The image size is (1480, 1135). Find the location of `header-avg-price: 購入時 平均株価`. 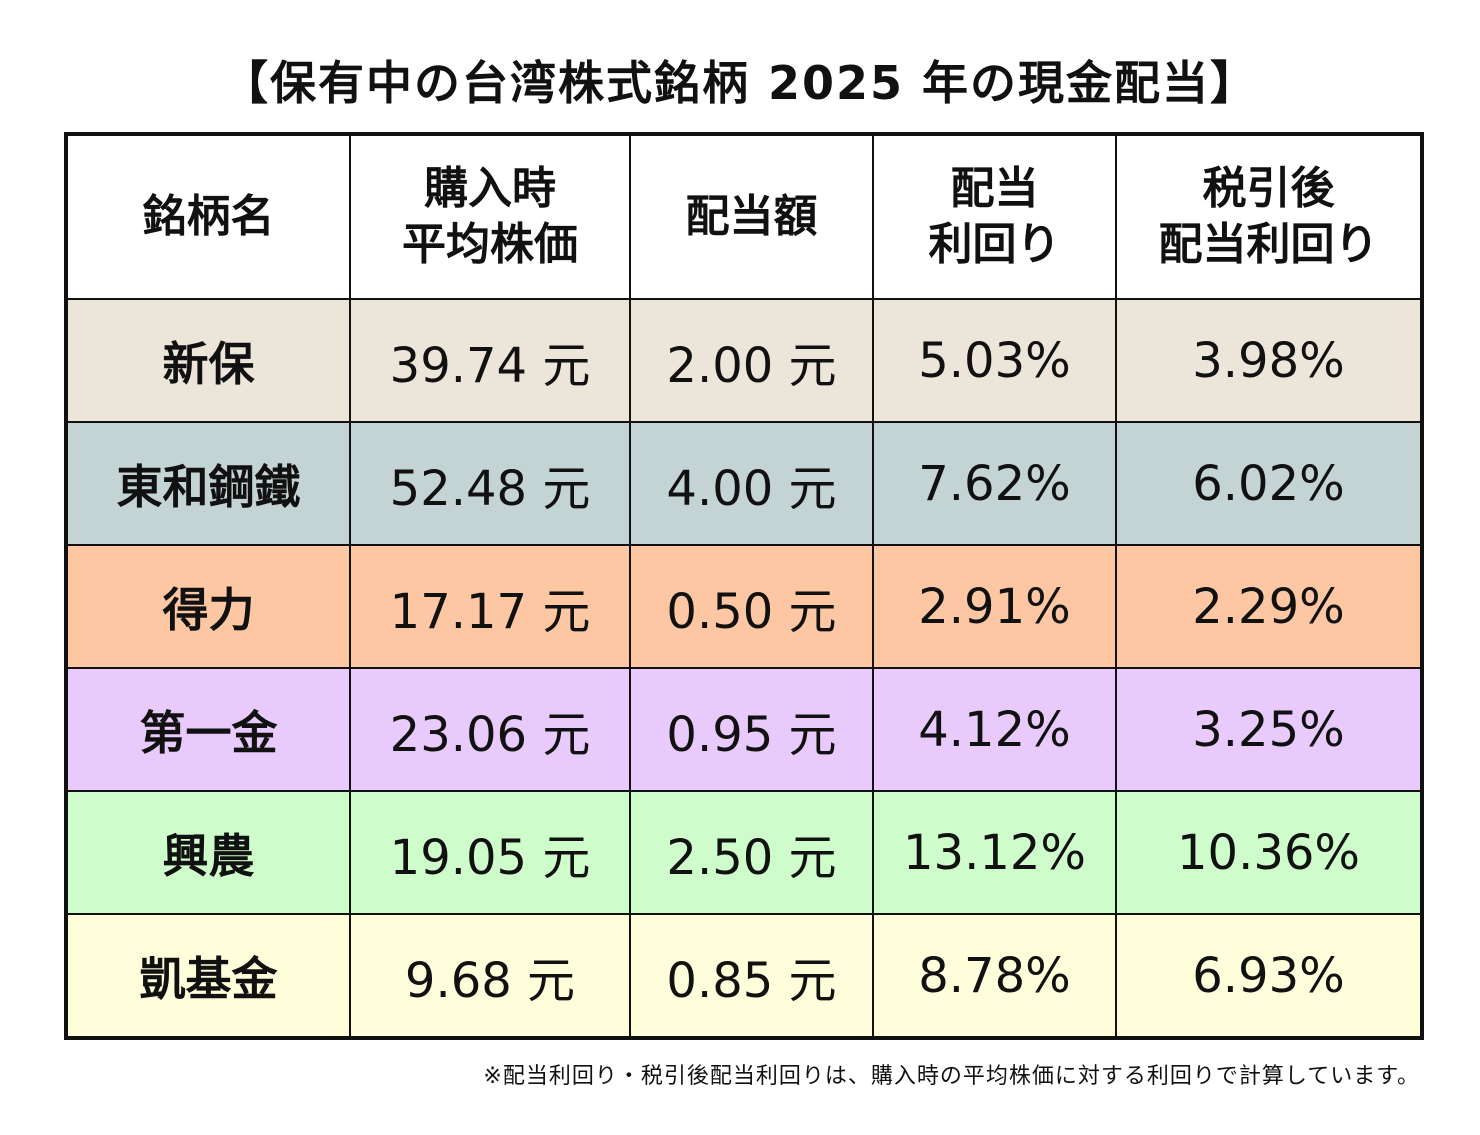

header-avg-price: 購入時 平均株価 is located at coordinates (490, 216).